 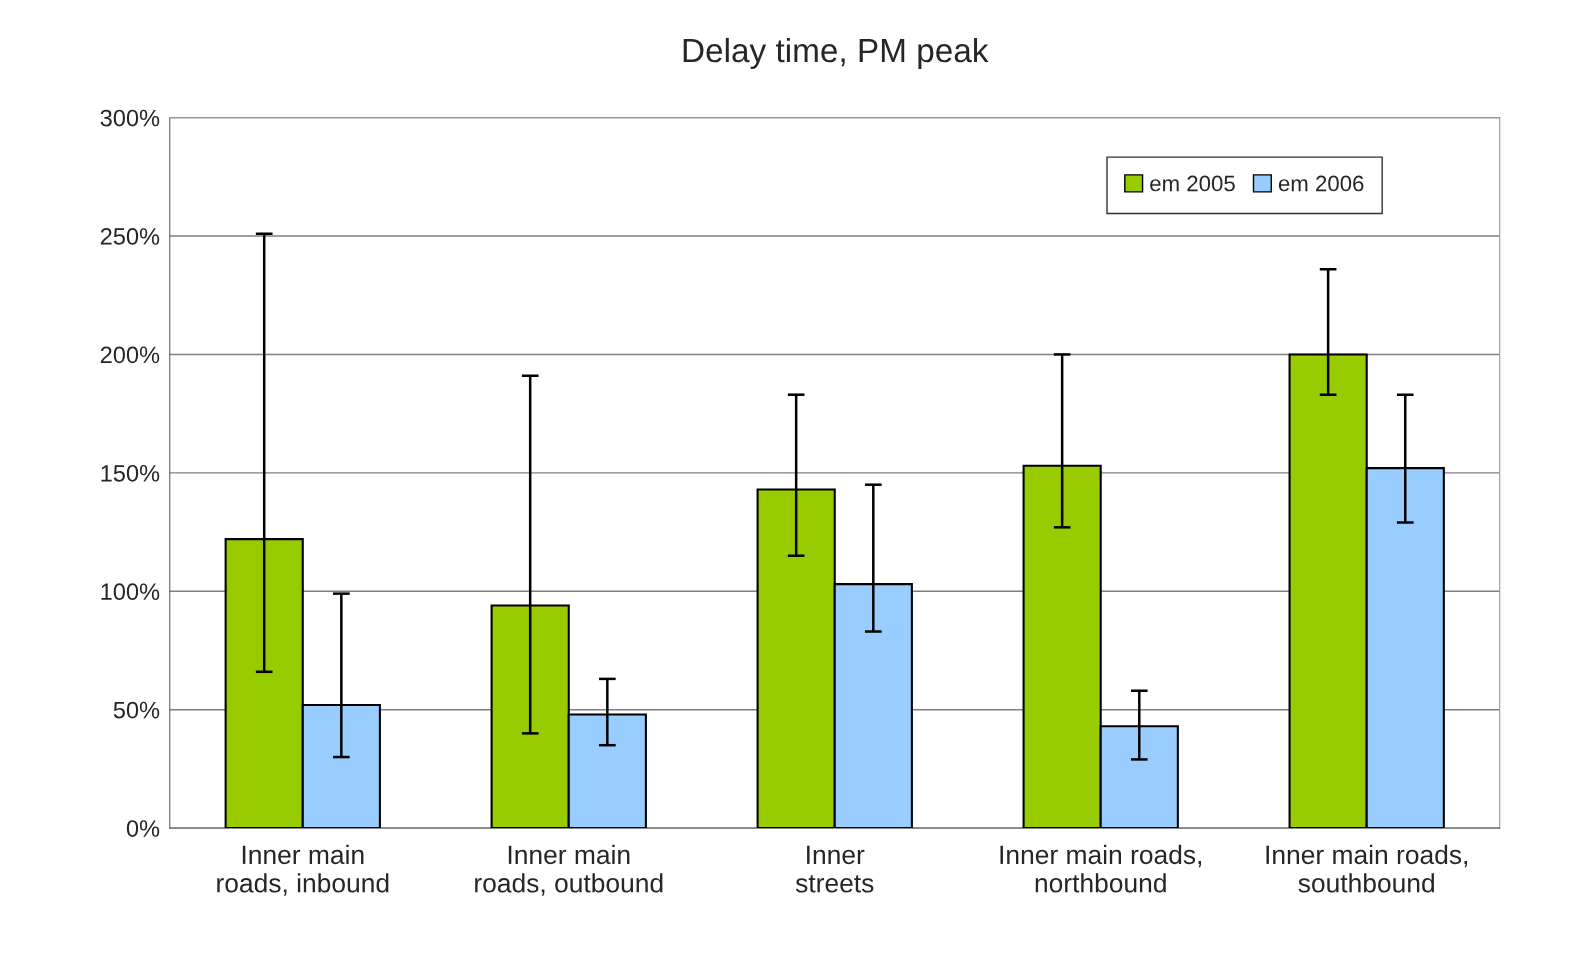 I want to click on y-tick-label: 0%, so click(x=143, y=828).